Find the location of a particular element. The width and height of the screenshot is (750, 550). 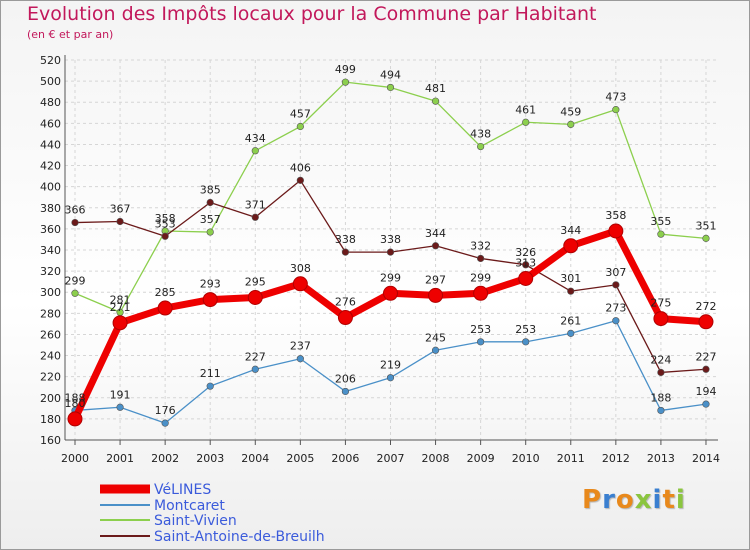

data-label: 180 is located at coordinates (75, 403).